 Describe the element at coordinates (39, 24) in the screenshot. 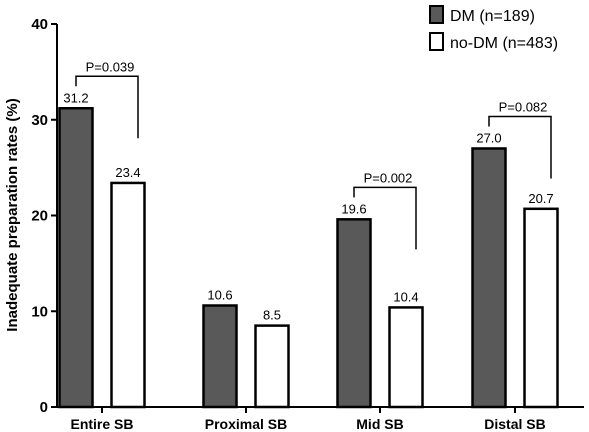

I see `y-tick-label: 40` at that location.